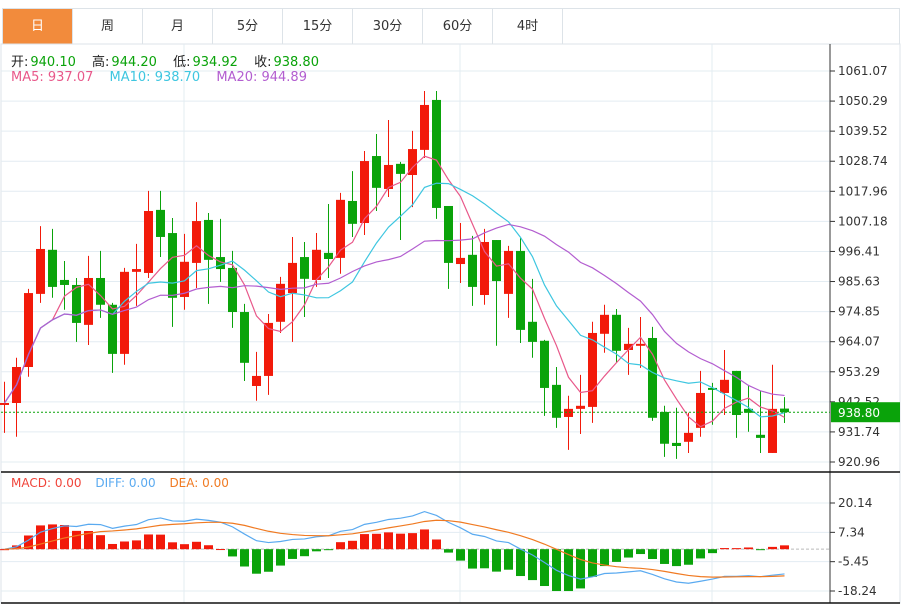 Image resolution: width=905 pixels, height=605 pixels. I want to click on macd-value: MACD: 0.00, so click(46, 483).